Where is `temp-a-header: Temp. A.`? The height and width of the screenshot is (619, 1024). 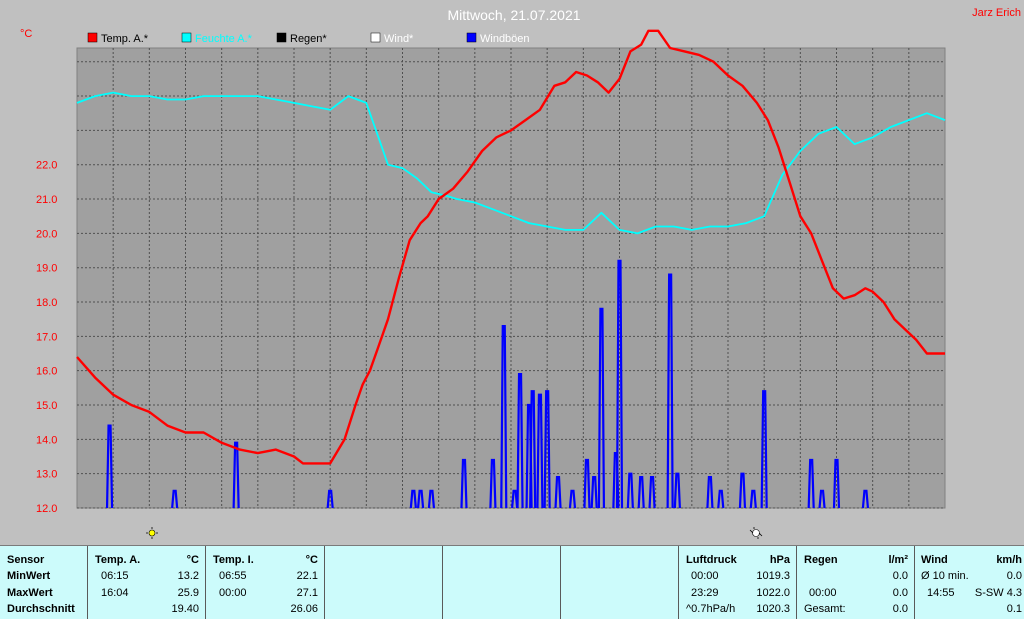 temp-a-header: Temp. A. is located at coordinates (118, 560).